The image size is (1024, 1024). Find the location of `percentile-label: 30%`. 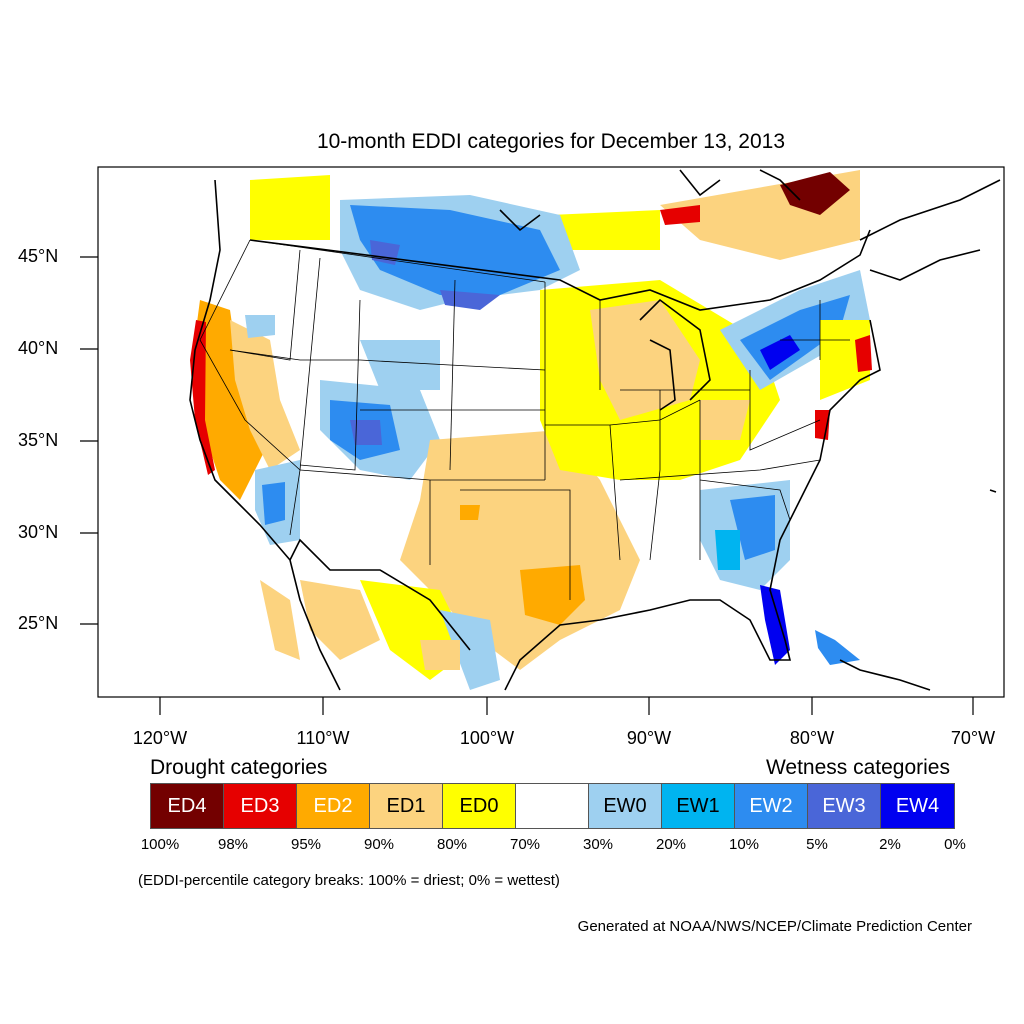

percentile-label: 30% is located at coordinates (598, 844).